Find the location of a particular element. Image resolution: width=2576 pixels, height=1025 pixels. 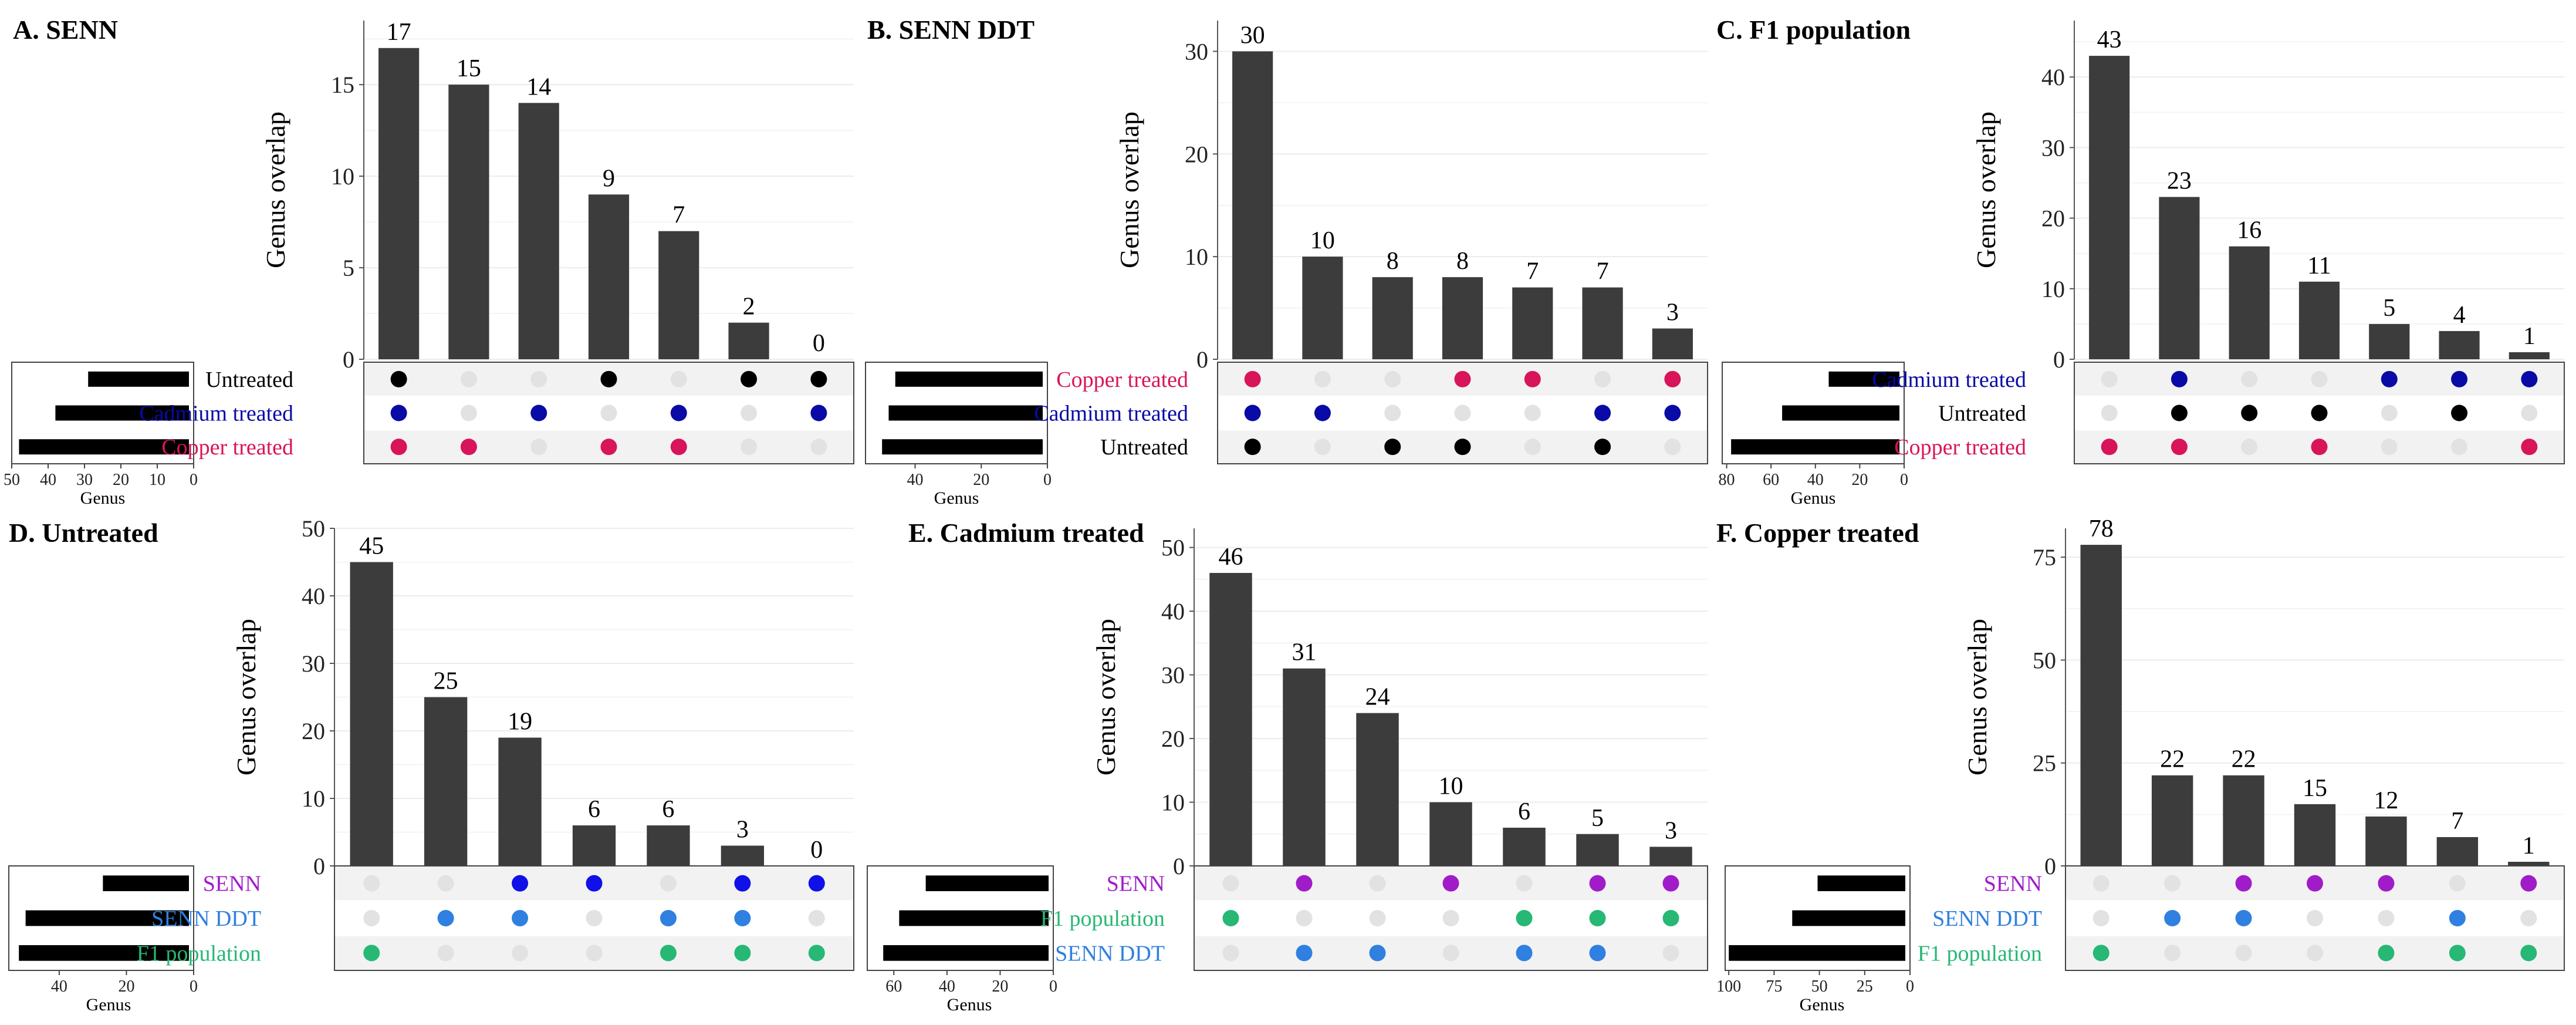

setsize-tick-label: 100 is located at coordinates (1728, 986).